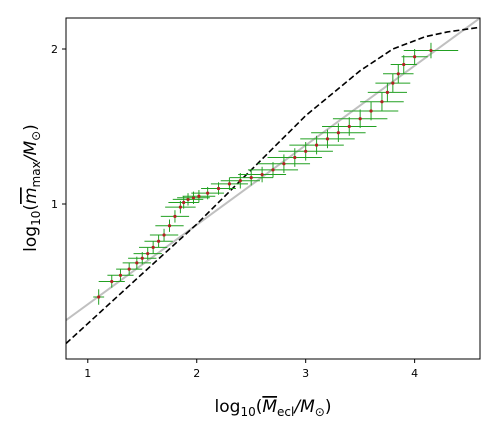  What do you see at coordinates (305, 373) in the screenshot?
I see `x-tick-label: 3` at bounding box center [305, 373].